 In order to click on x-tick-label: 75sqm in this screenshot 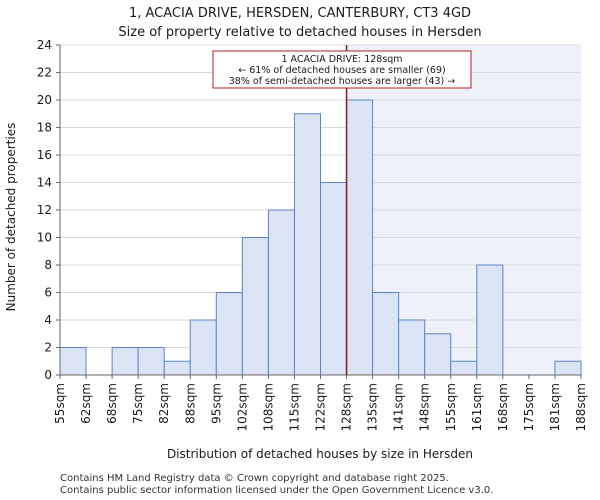, I will do `click(138, 403)`.